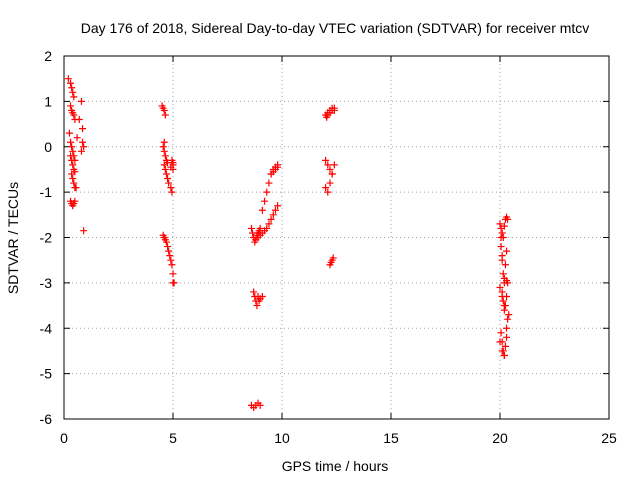 Image resolution: width=640 pixels, height=480 pixels. I want to click on y-tick-label: -4, so click(46, 328).